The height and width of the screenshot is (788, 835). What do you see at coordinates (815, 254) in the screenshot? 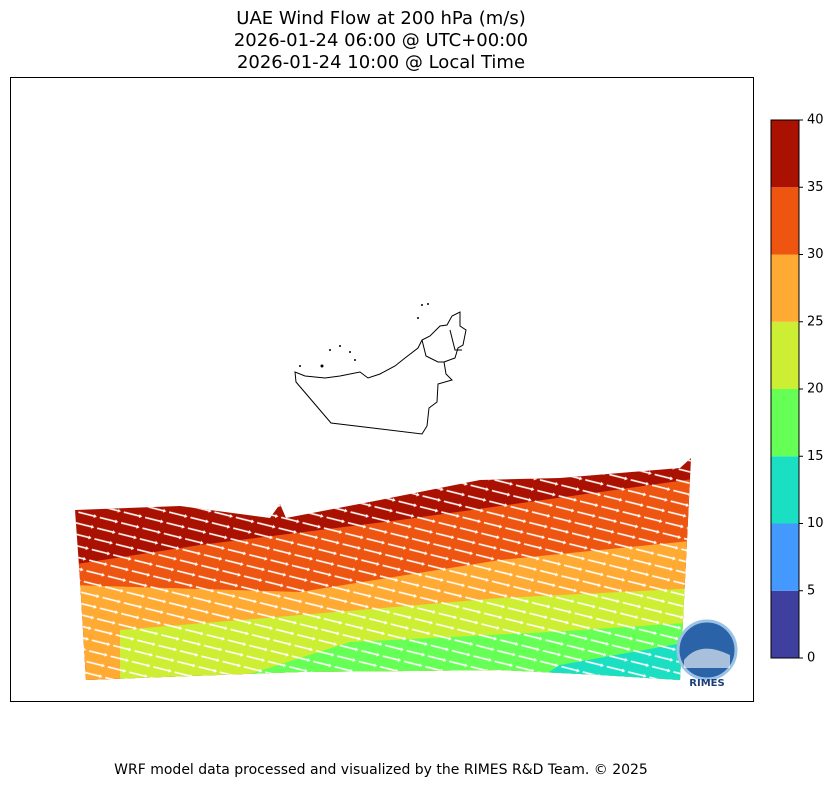
I see `colorbar-tick-label: 30` at bounding box center [815, 254].